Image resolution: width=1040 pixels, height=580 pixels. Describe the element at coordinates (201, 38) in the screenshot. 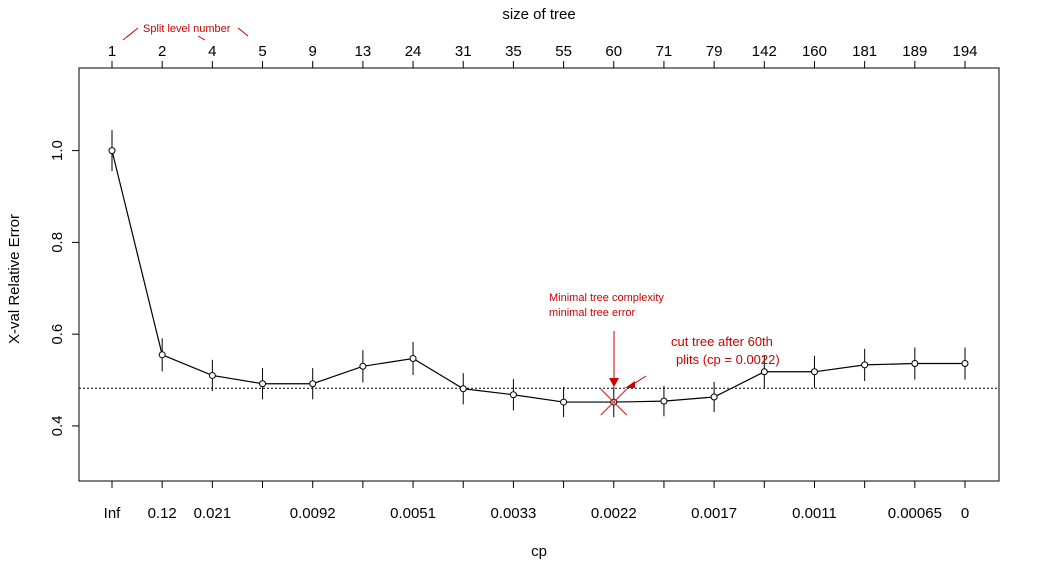

I see `split-arrow-mid` at that location.